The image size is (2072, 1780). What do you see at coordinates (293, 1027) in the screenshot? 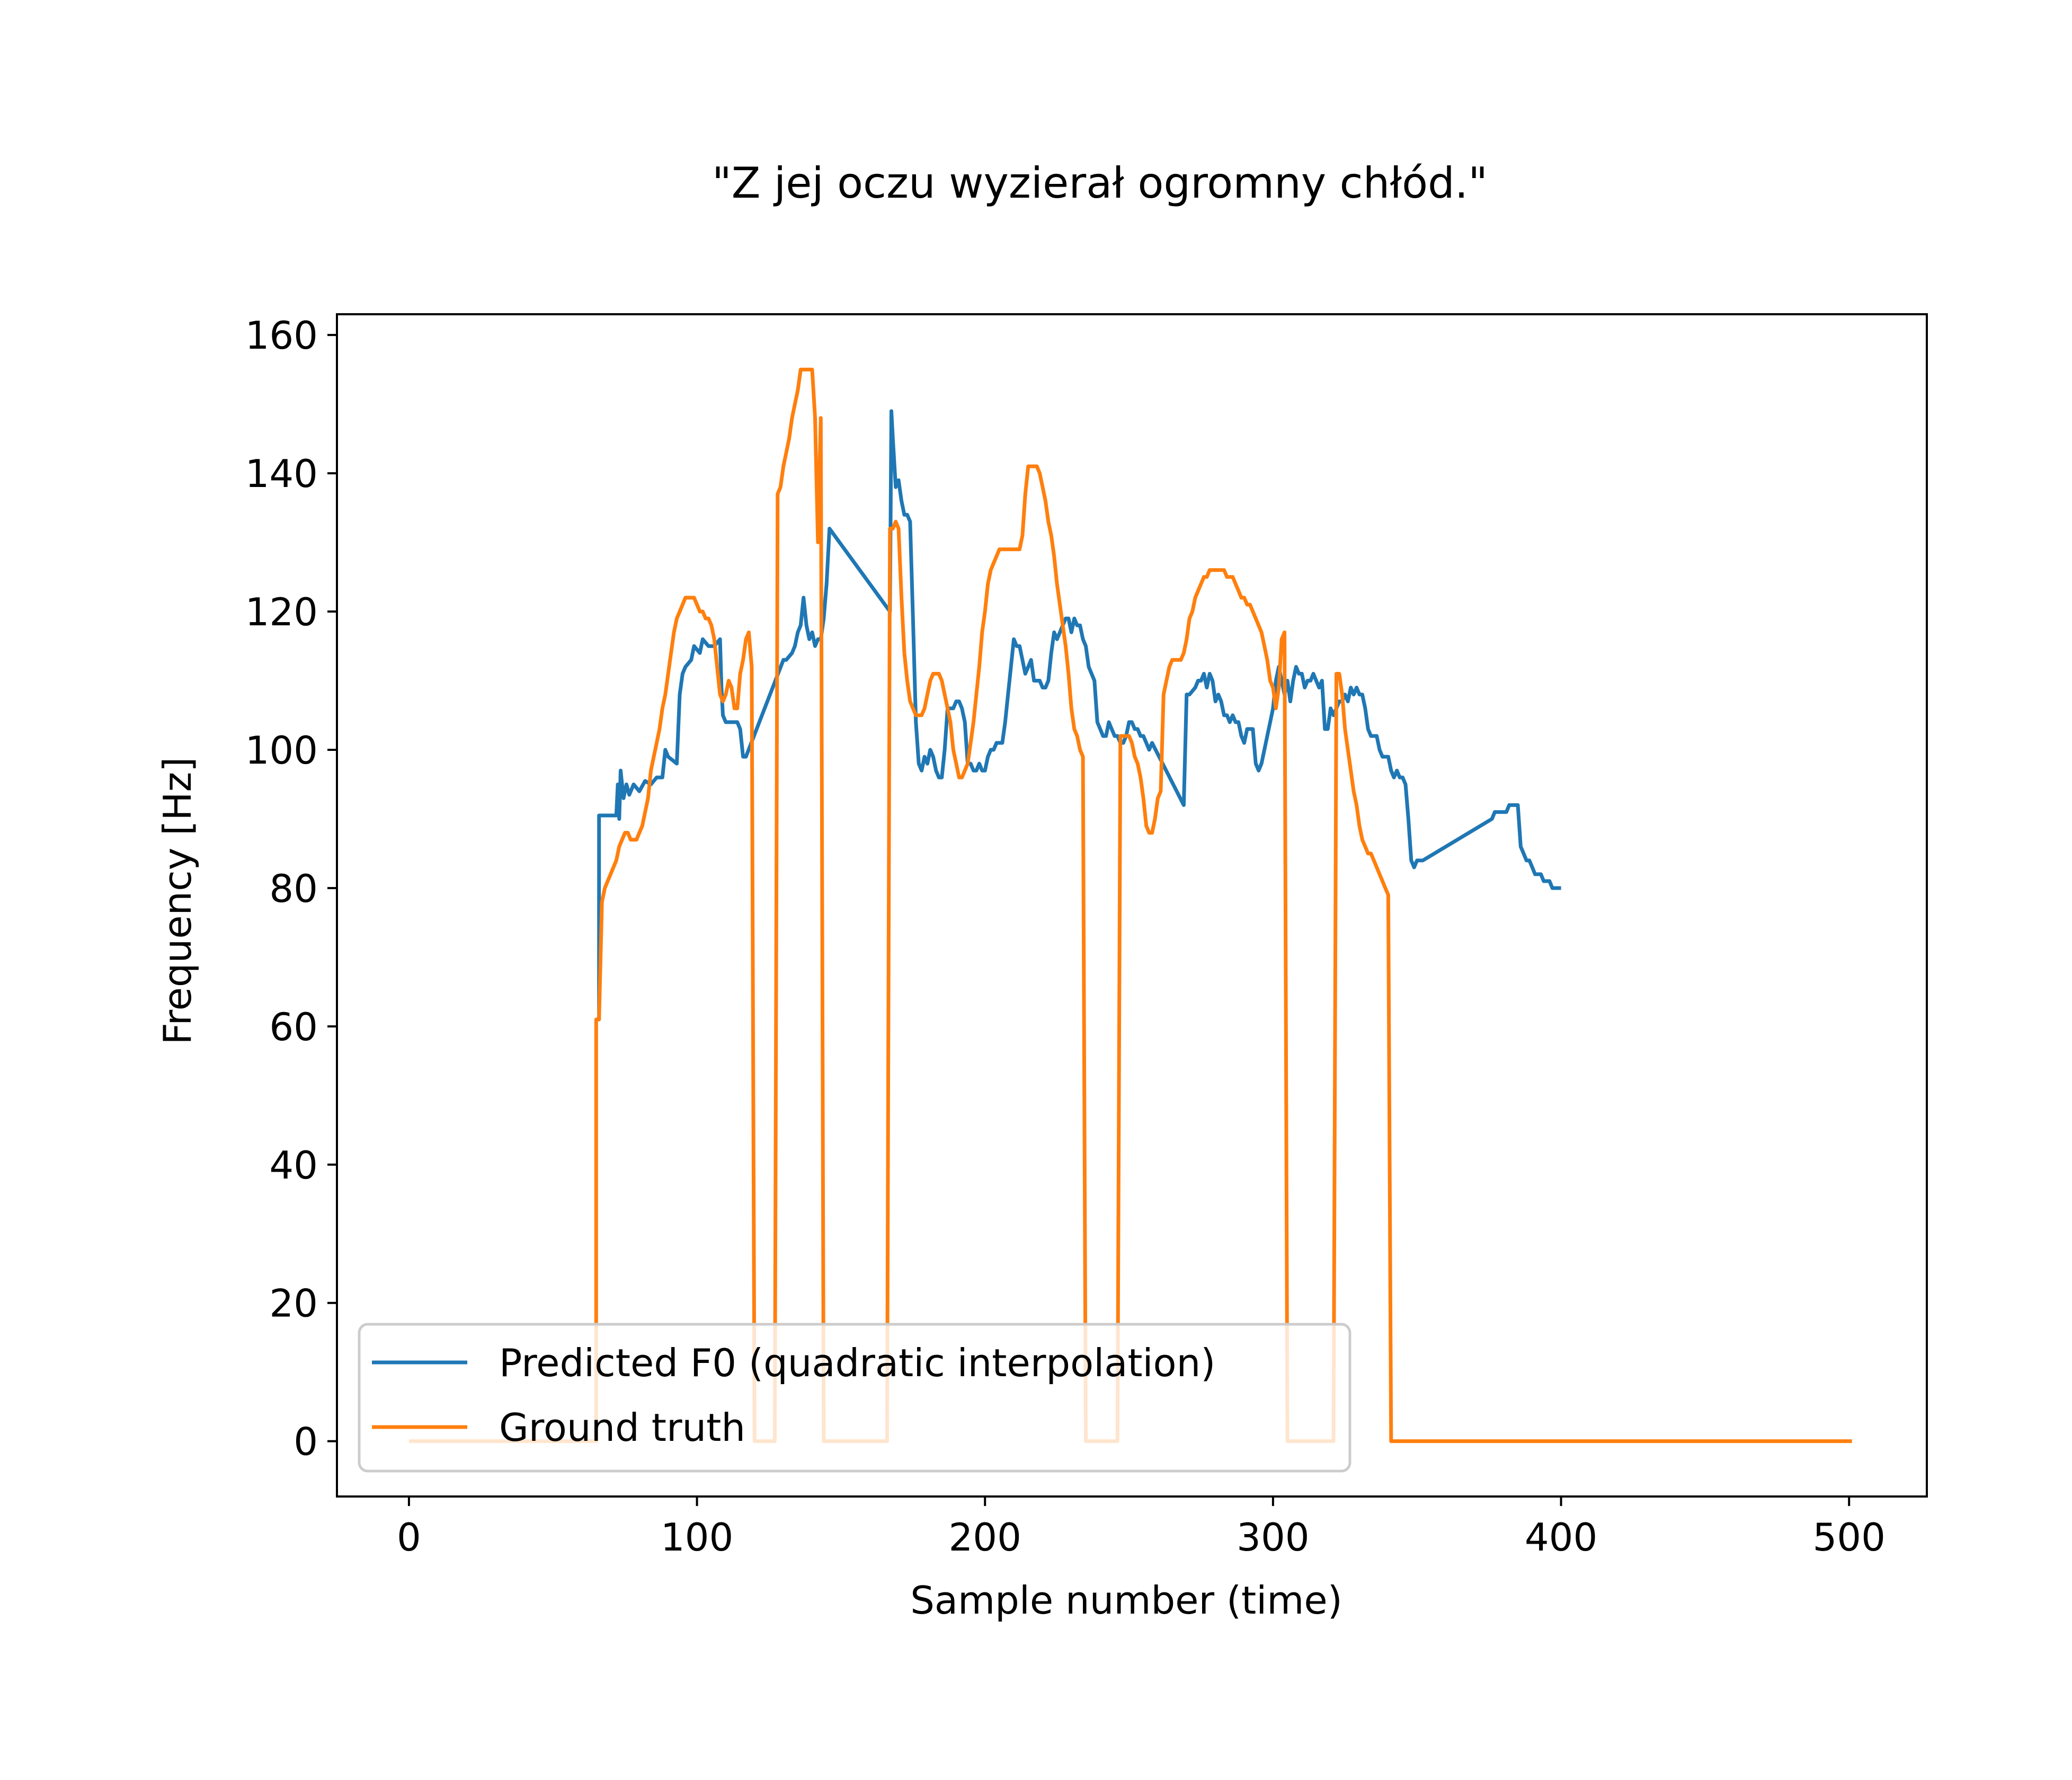
I see `y-tick-label: 60` at bounding box center [293, 1027].